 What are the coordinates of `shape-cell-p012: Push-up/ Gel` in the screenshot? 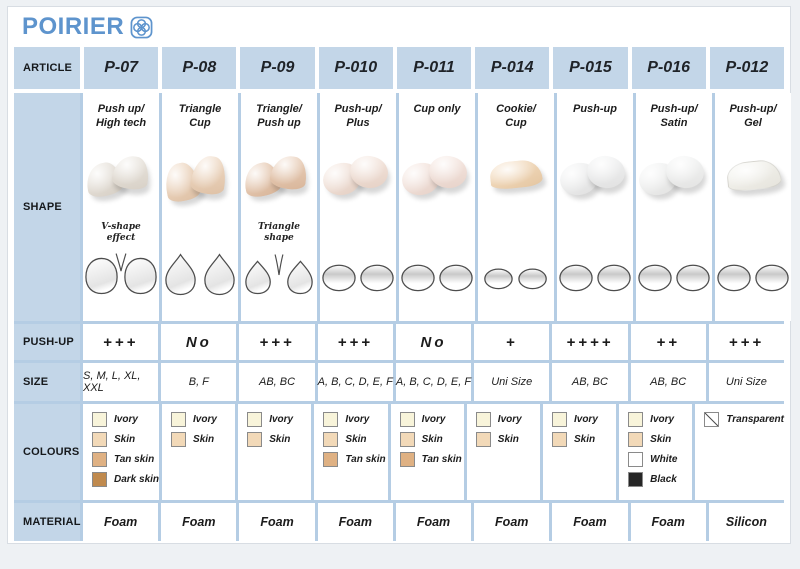 It's located at (753, 207).